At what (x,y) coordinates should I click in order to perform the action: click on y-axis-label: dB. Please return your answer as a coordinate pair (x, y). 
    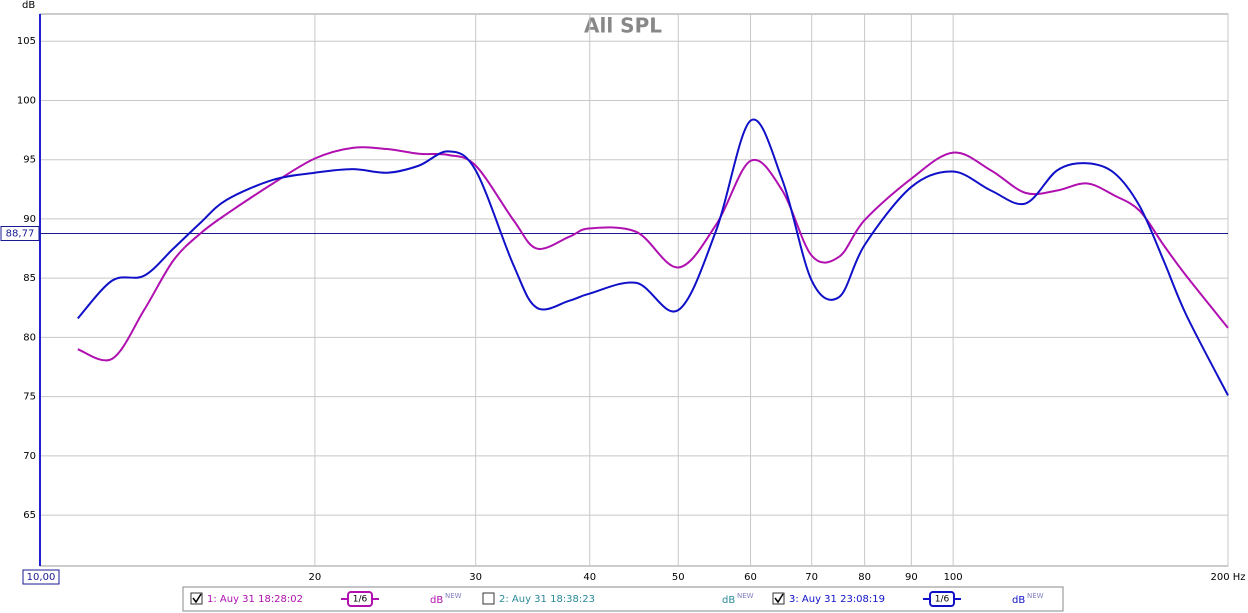
    Looking at the image, I should click on (28, 5).